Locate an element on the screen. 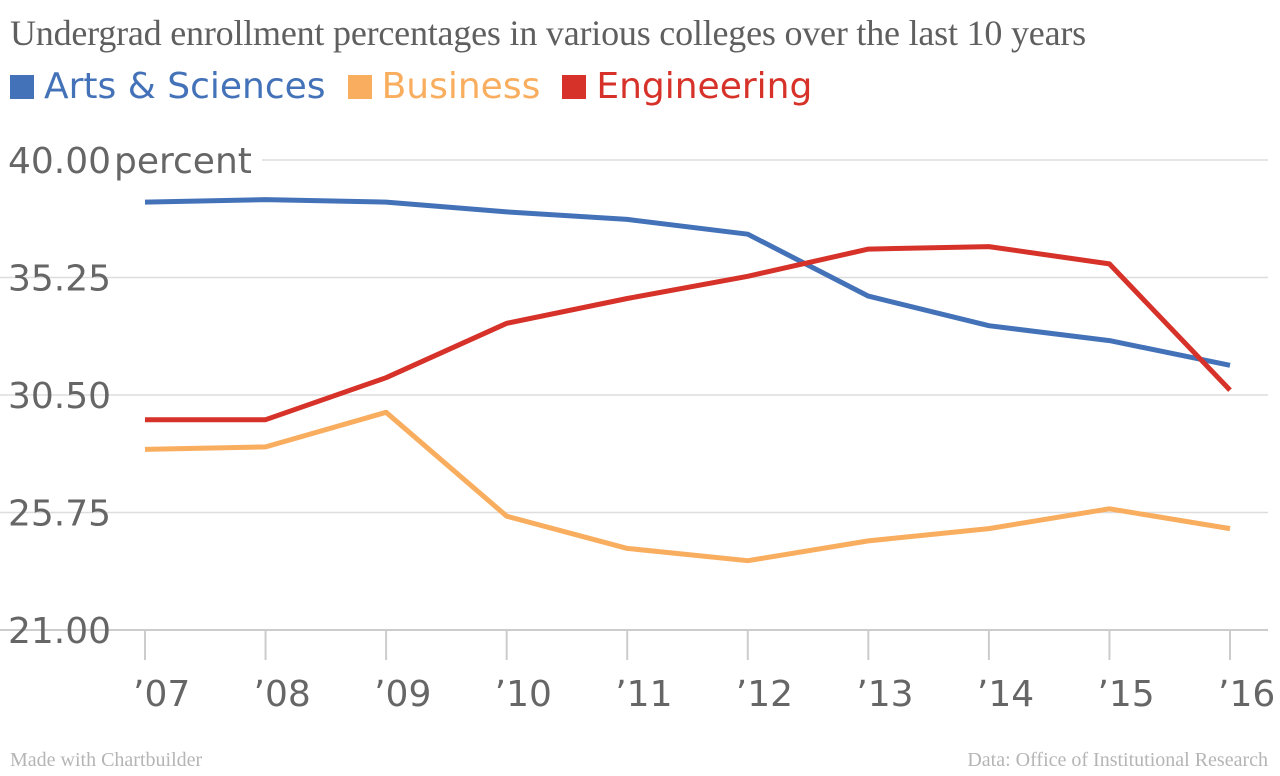 Image resolution: width=1280 pixels, height=776 pixels. x-tick-label: ’16 is located at coordinates (1246, 694).